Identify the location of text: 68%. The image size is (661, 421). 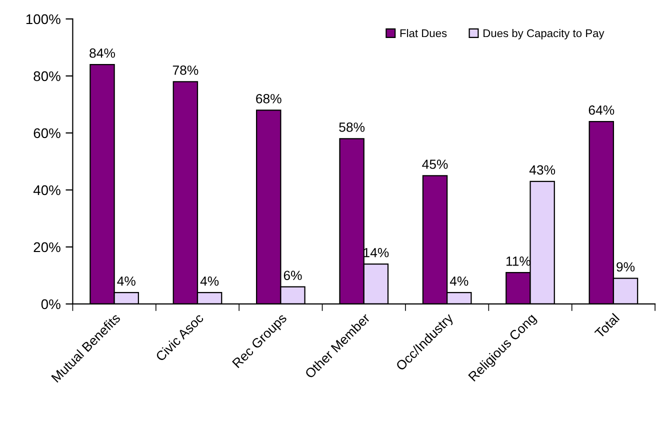
(269, 99).